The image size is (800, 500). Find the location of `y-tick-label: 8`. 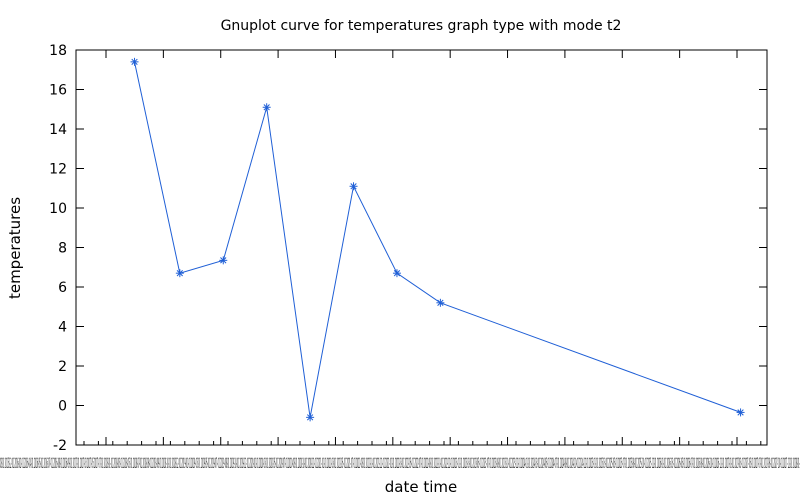

y-tick-label: 8 is located at coordinates (62, 249).